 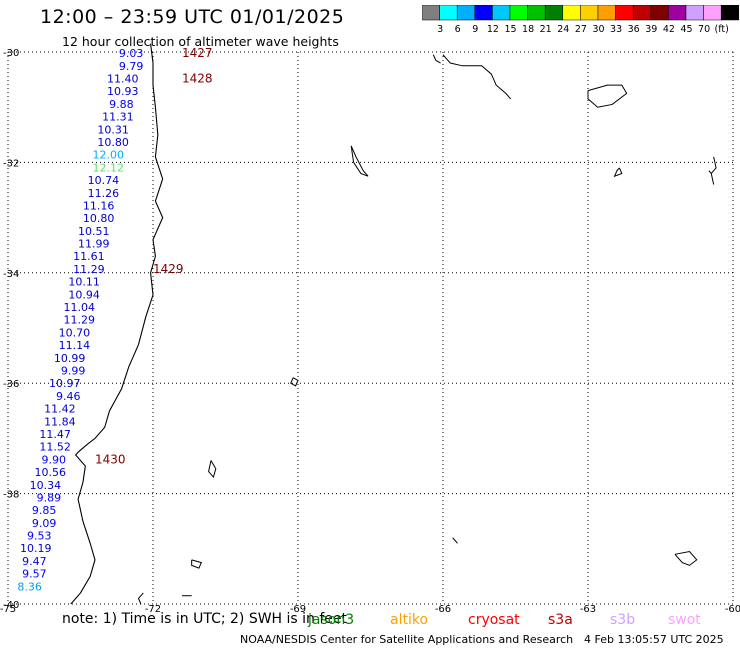 What do you see at coordinates (8, 609) in the screenshot?
I see `lon-tick-label: -75` at bounding box center [8, 609].